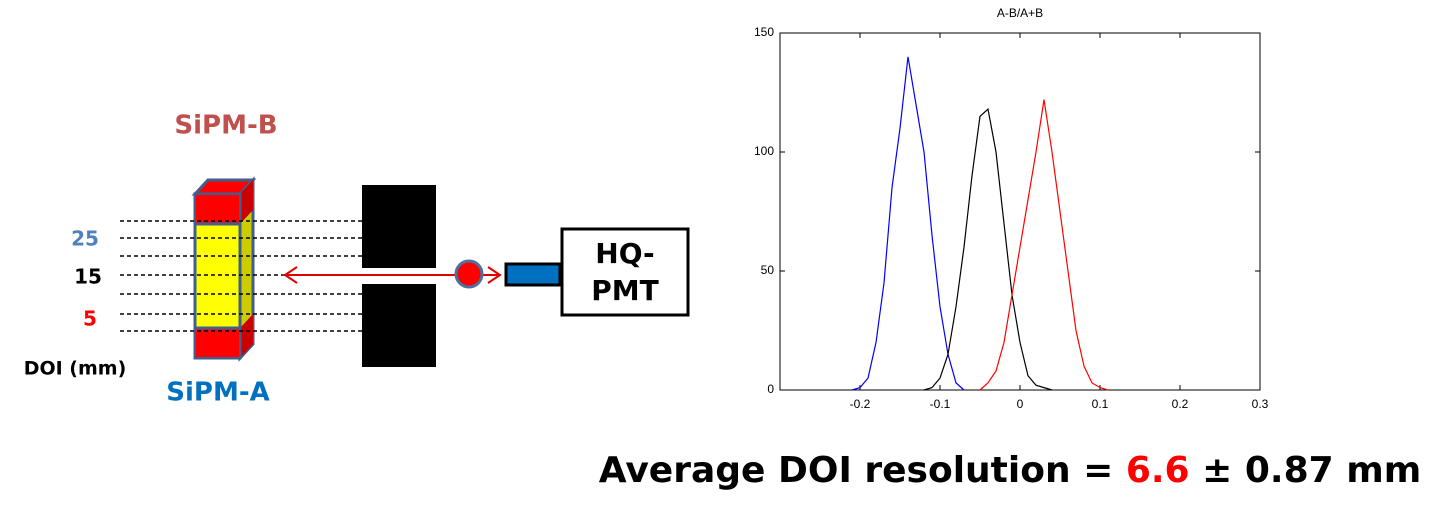 The width and height of the screenshot is (1445, 516). What do you see at coordinates (217, 393) in the screenshot?
I see `sipm-a-label: SiPM-A` at bounding box center [217, 393].